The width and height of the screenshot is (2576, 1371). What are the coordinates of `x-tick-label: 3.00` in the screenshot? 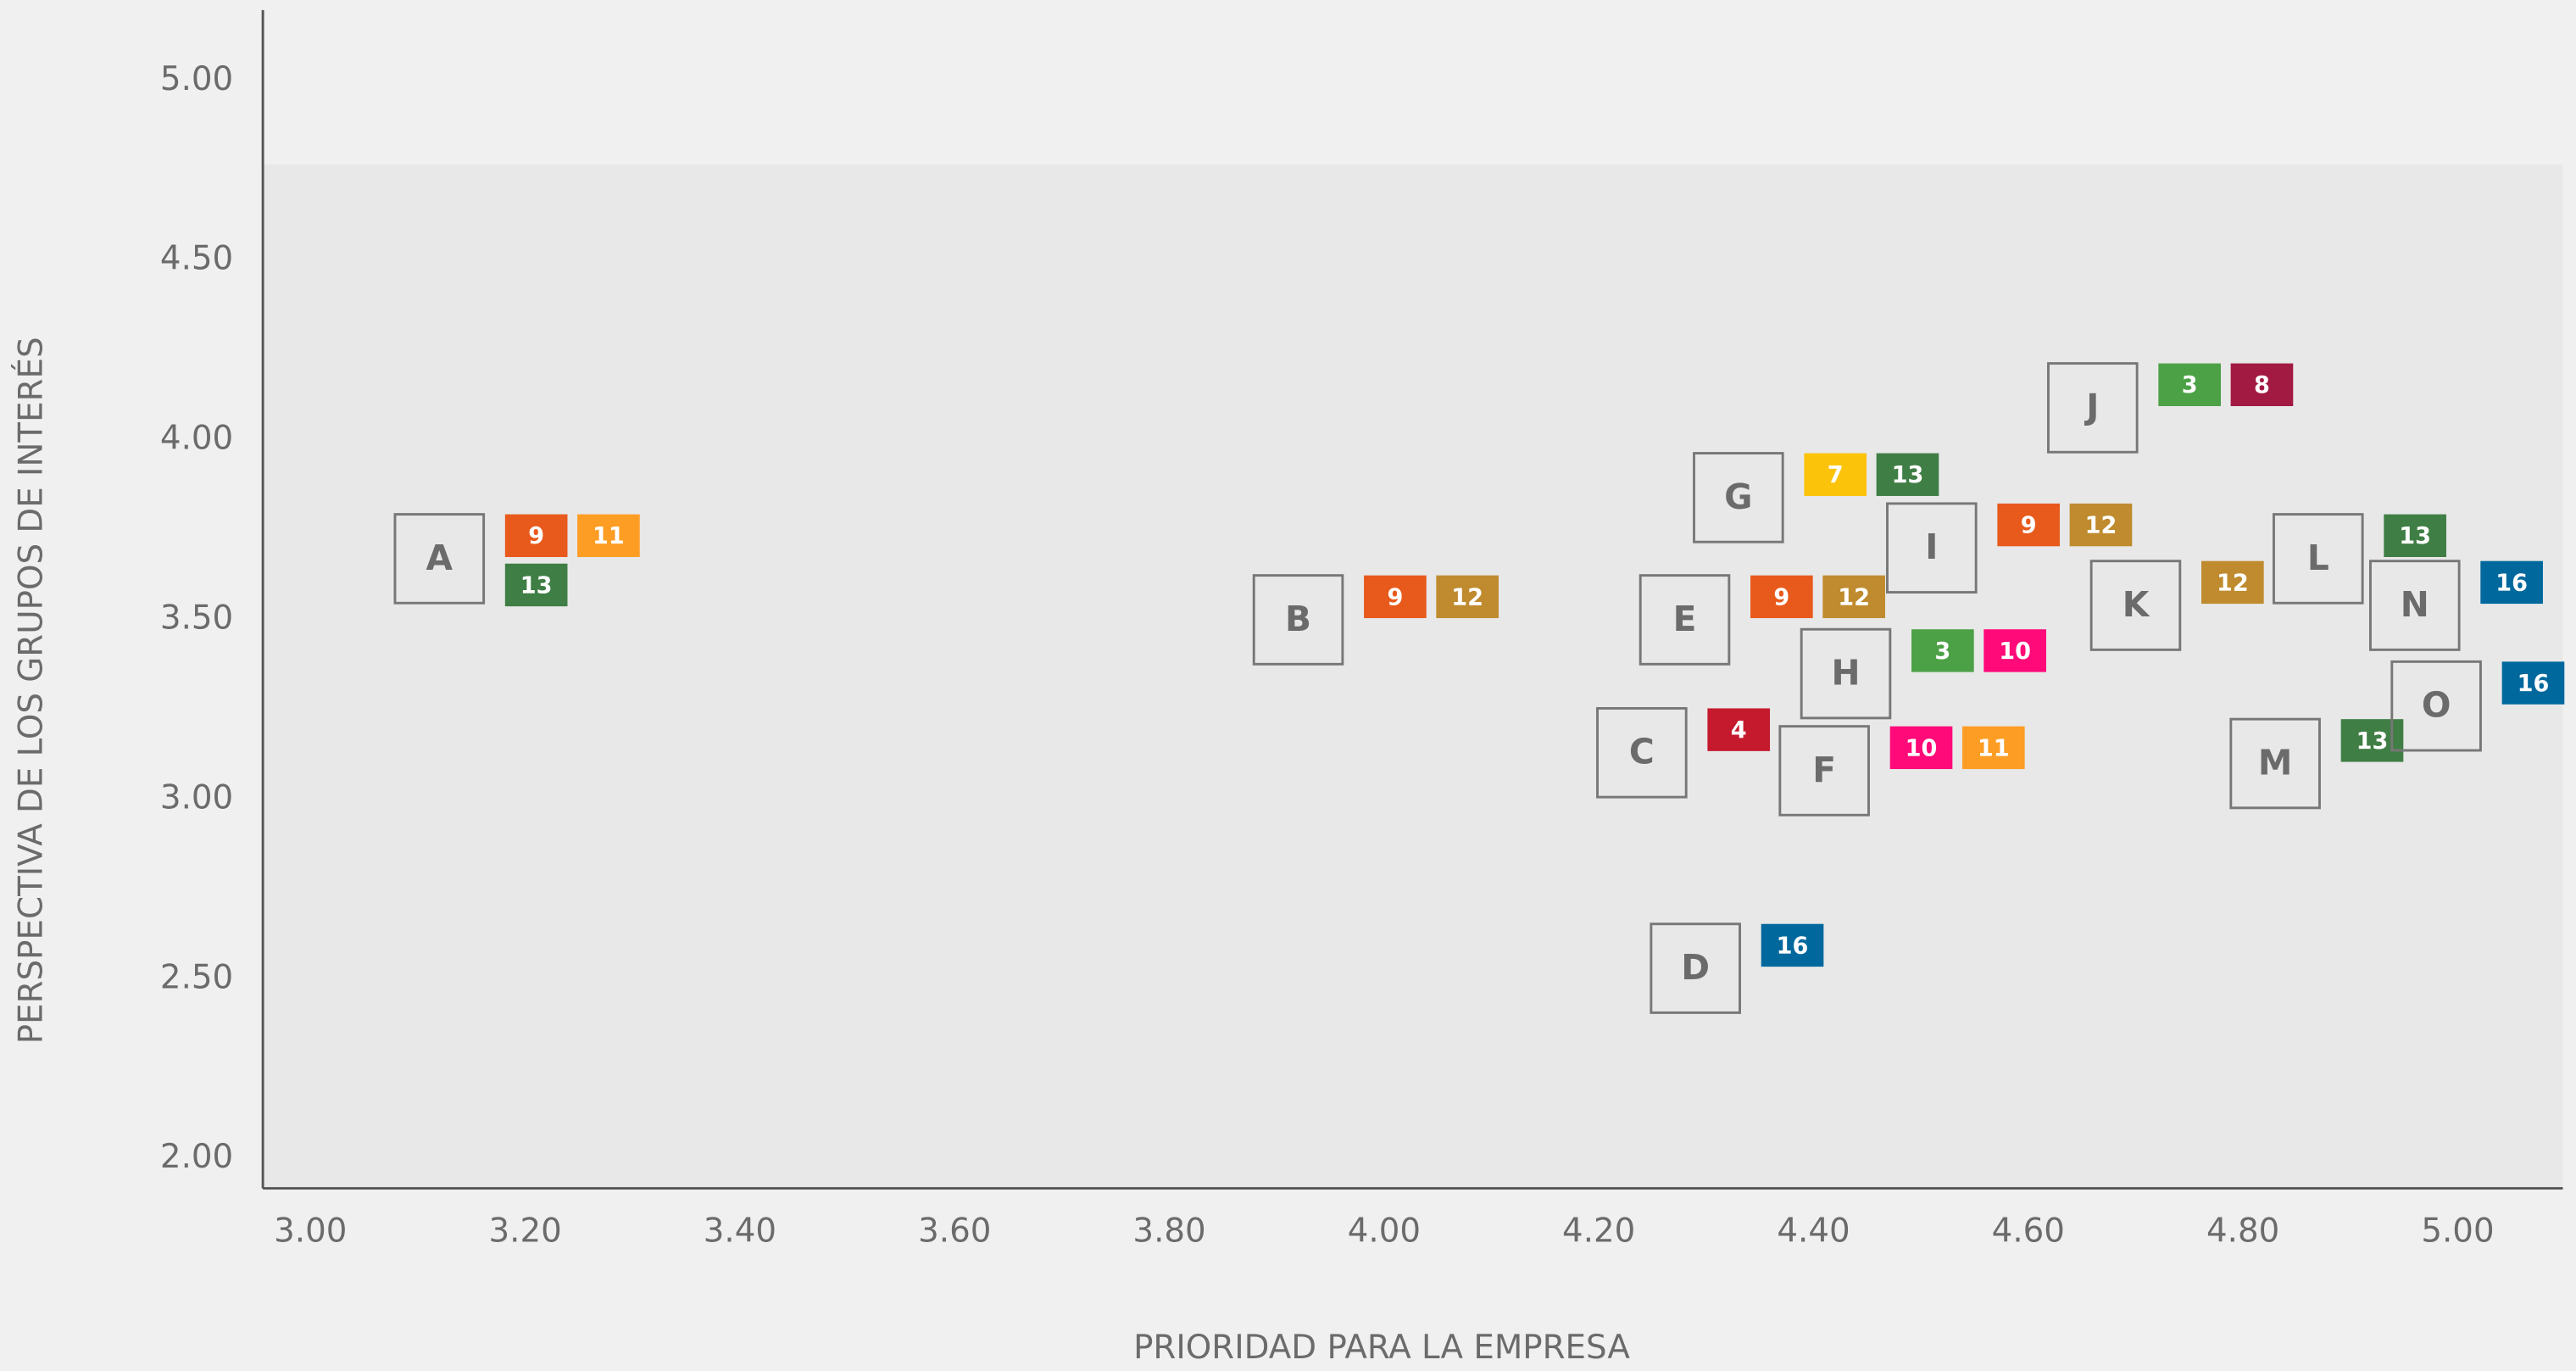 It's located at (310, 1231).